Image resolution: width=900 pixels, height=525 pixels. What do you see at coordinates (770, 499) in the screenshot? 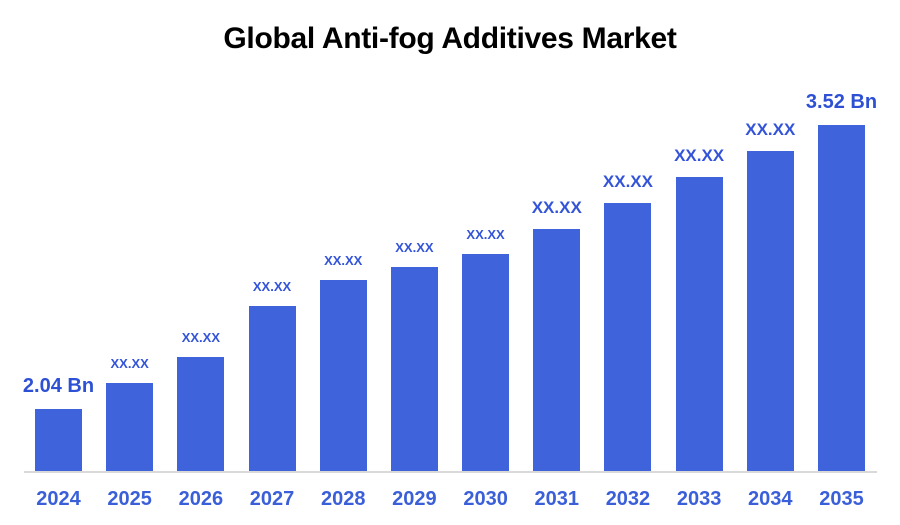
I see `x-axis-label: 2034` at bounding box center [770, 499].